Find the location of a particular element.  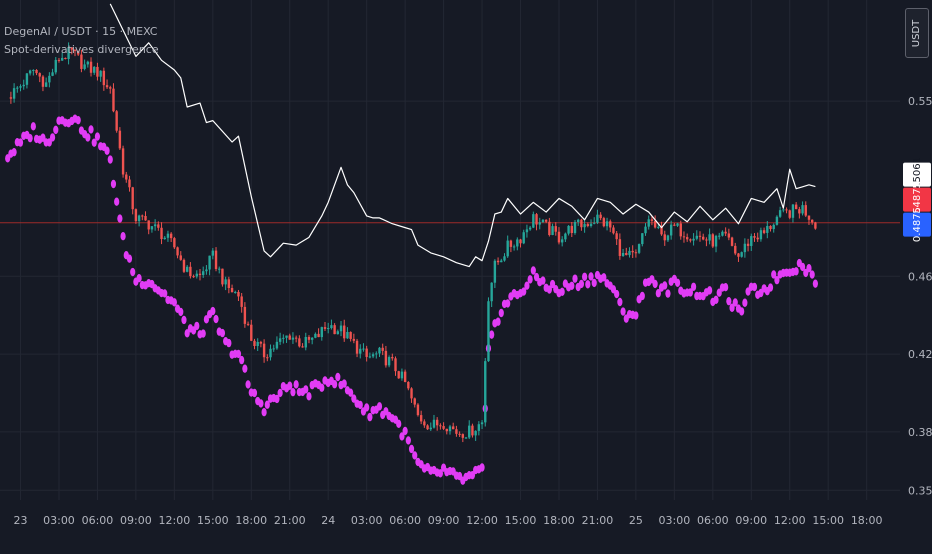

symbol-legend: DegenAI / USDT · 15 · MEXC is located at coordinates (81, 31).